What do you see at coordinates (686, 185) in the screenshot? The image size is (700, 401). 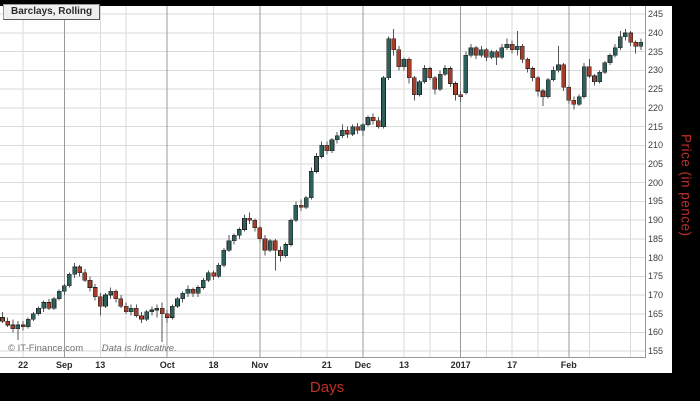 I see `y-axis-title: Price (in pence)` at bounding box center [686, 185].